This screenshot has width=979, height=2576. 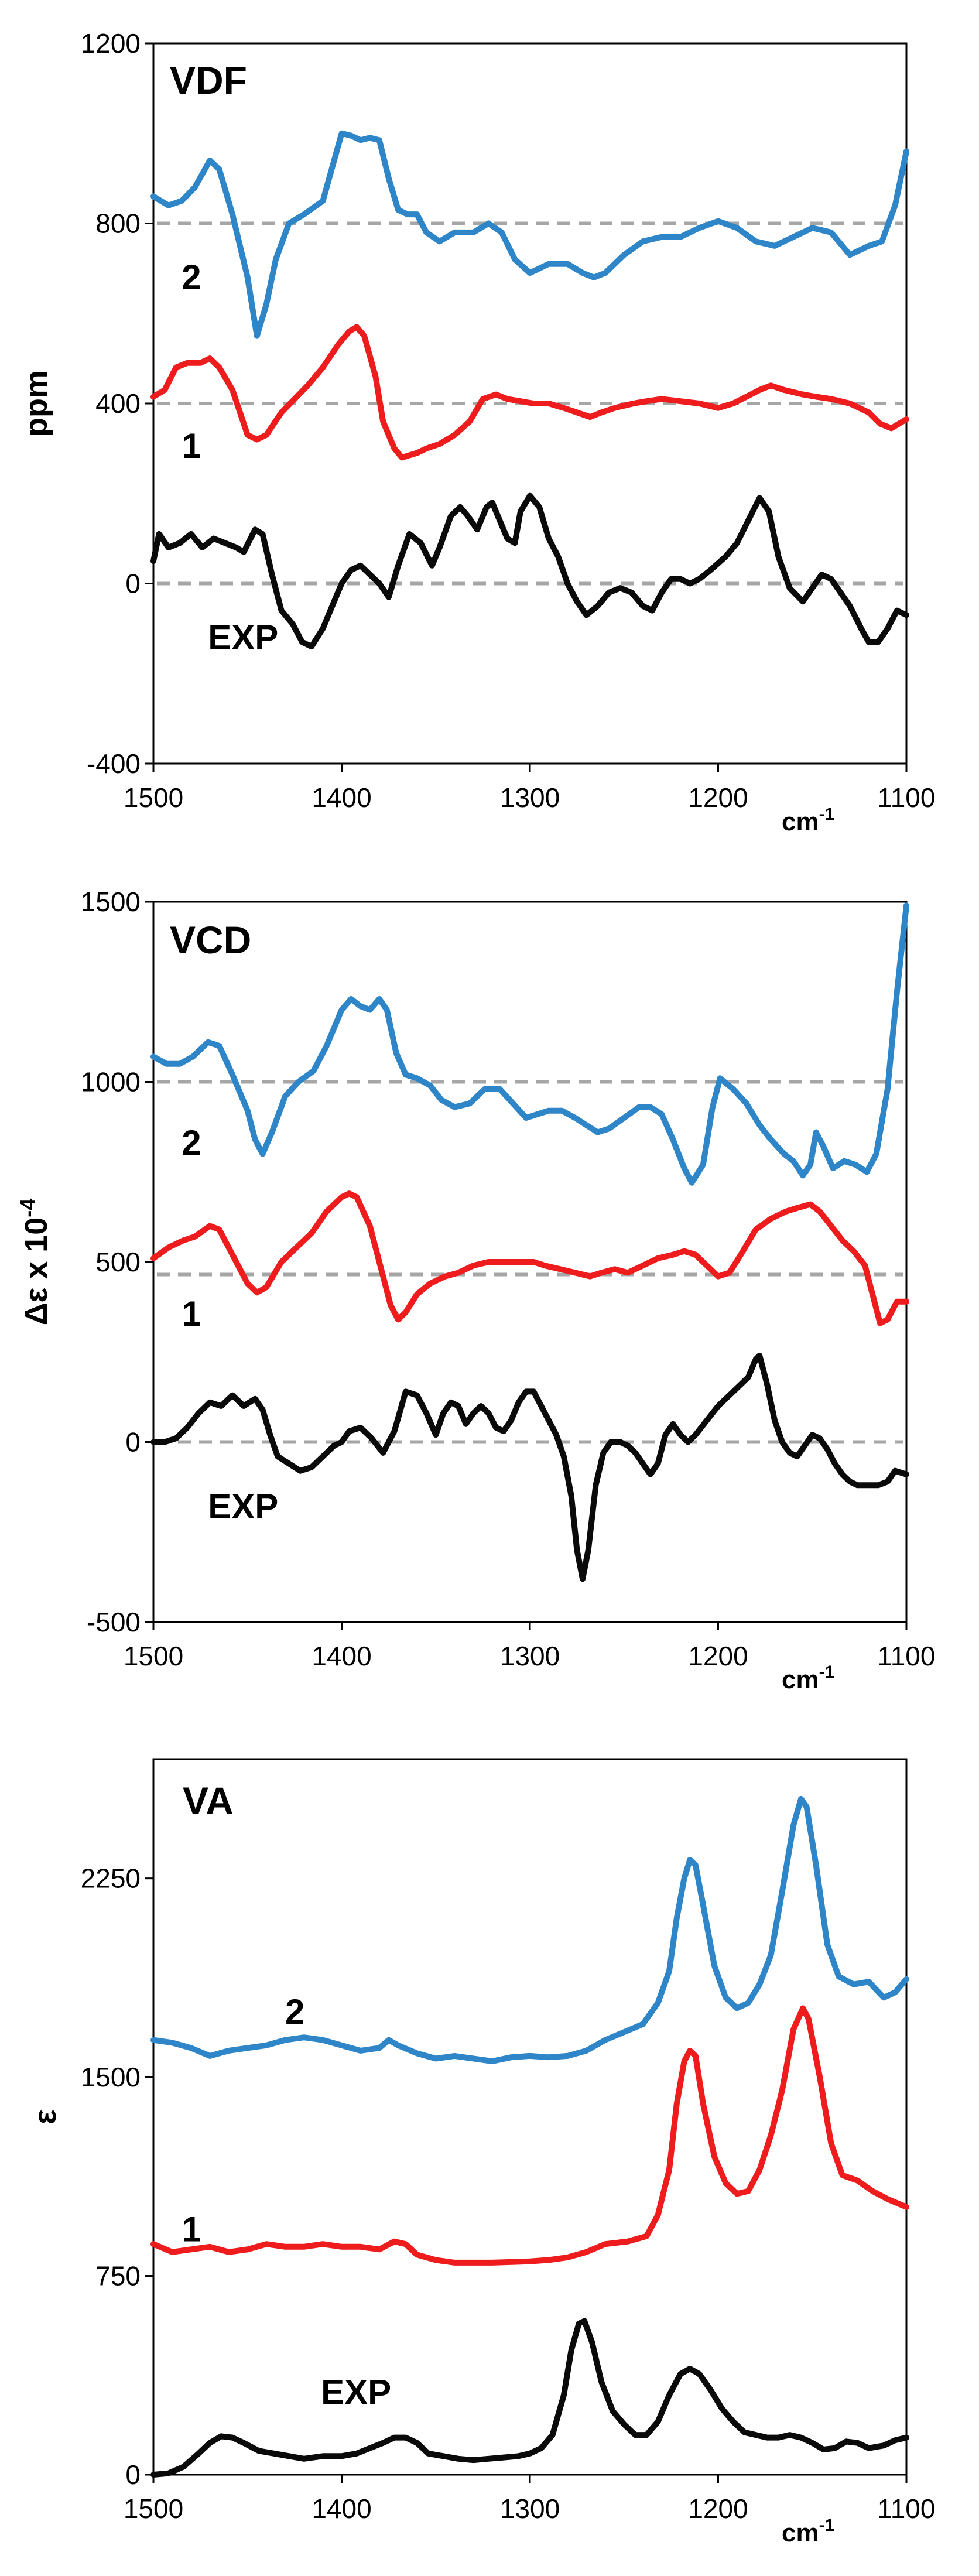 What do you see at coordinates (36, 403) in the screenshot?
I see `vdf-y-axis-label: ppm` at bounding box center [36, 403].